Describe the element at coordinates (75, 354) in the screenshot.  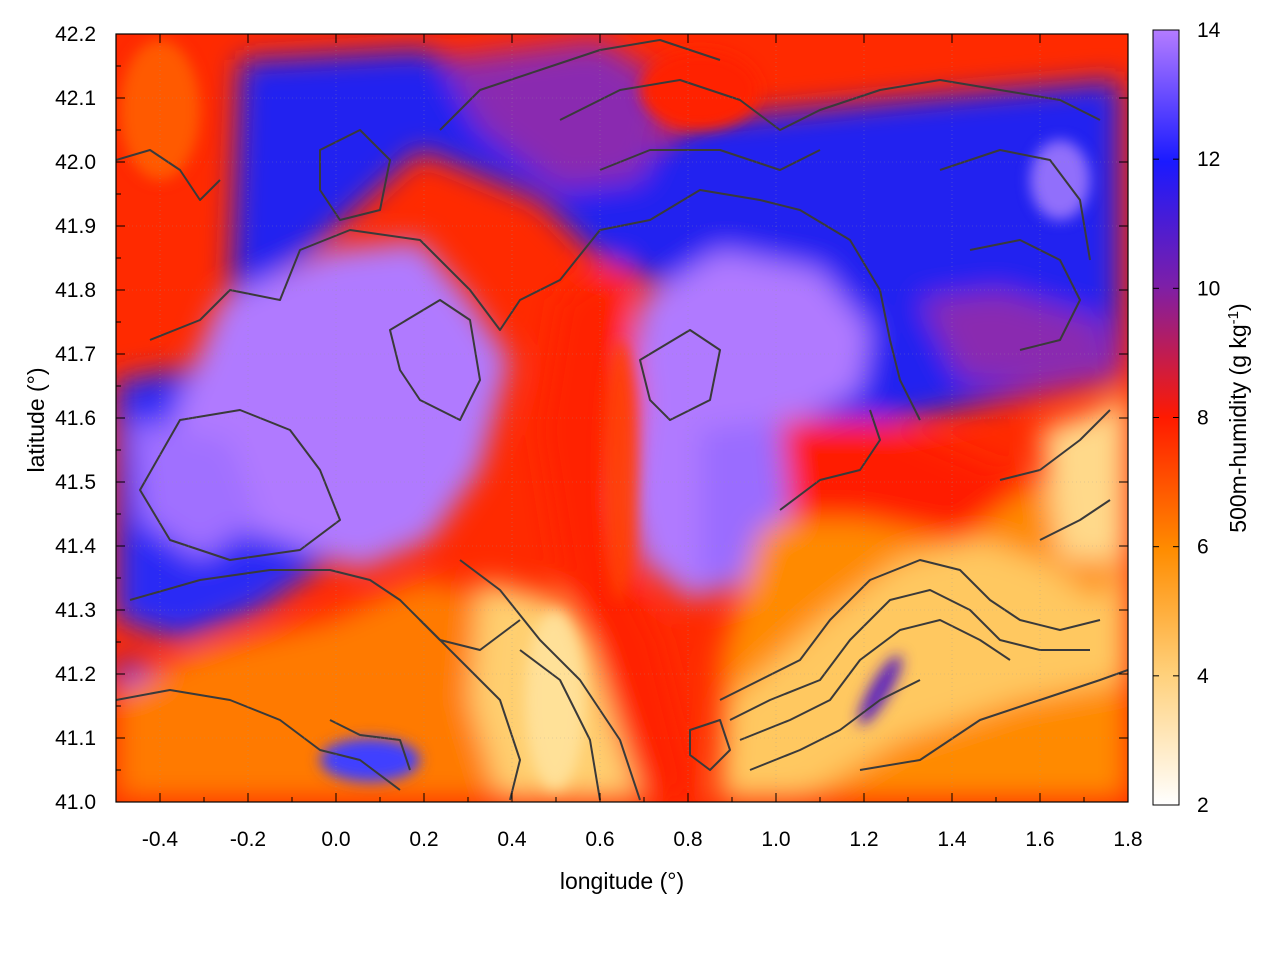
I see `y-tick-label: 41.7` at that location.